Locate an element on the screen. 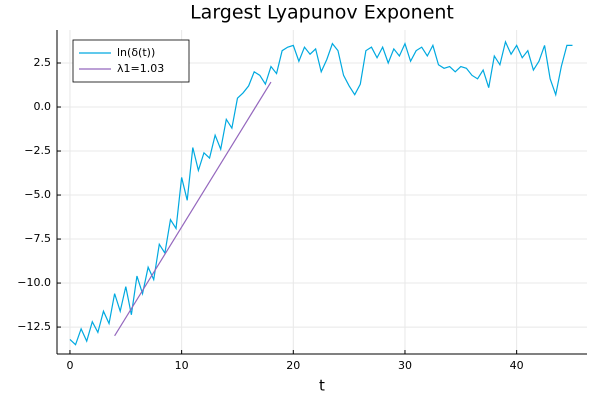 The height and width of the screenshot is (404, 600). y-tick-label: −2.5 is located at coordinates (37, 150).